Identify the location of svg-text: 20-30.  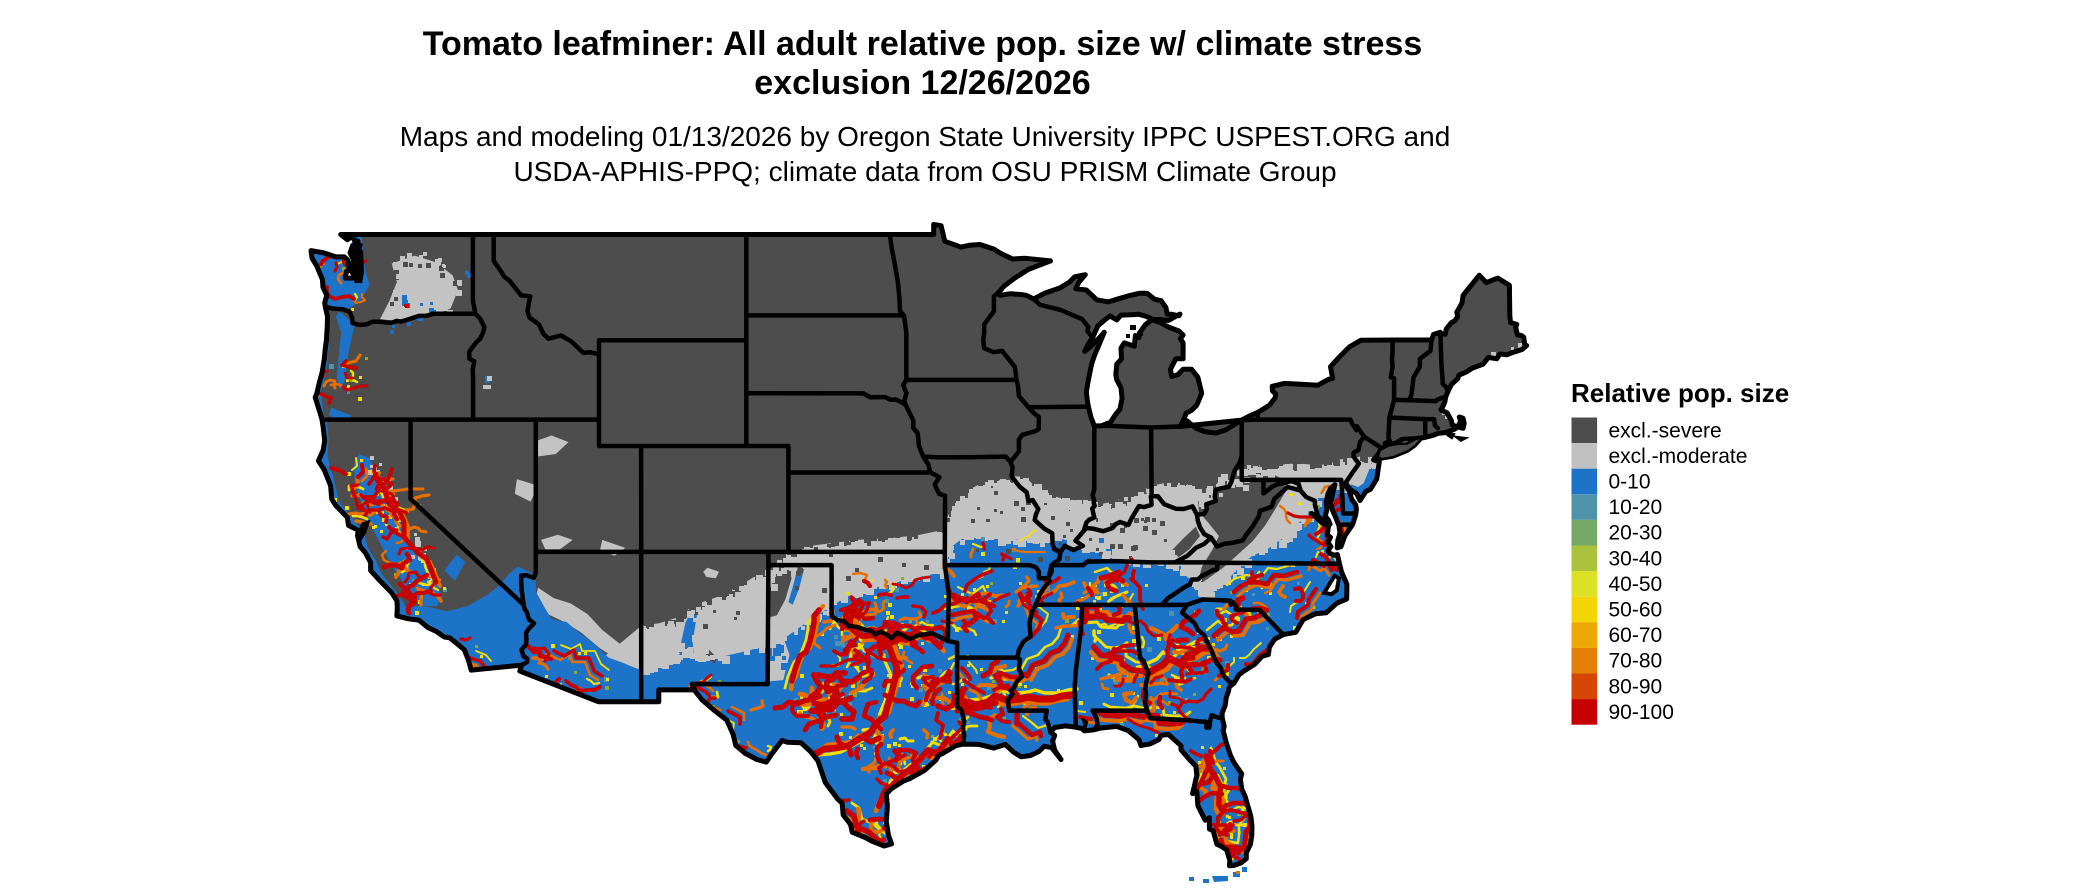
(1636, 533).